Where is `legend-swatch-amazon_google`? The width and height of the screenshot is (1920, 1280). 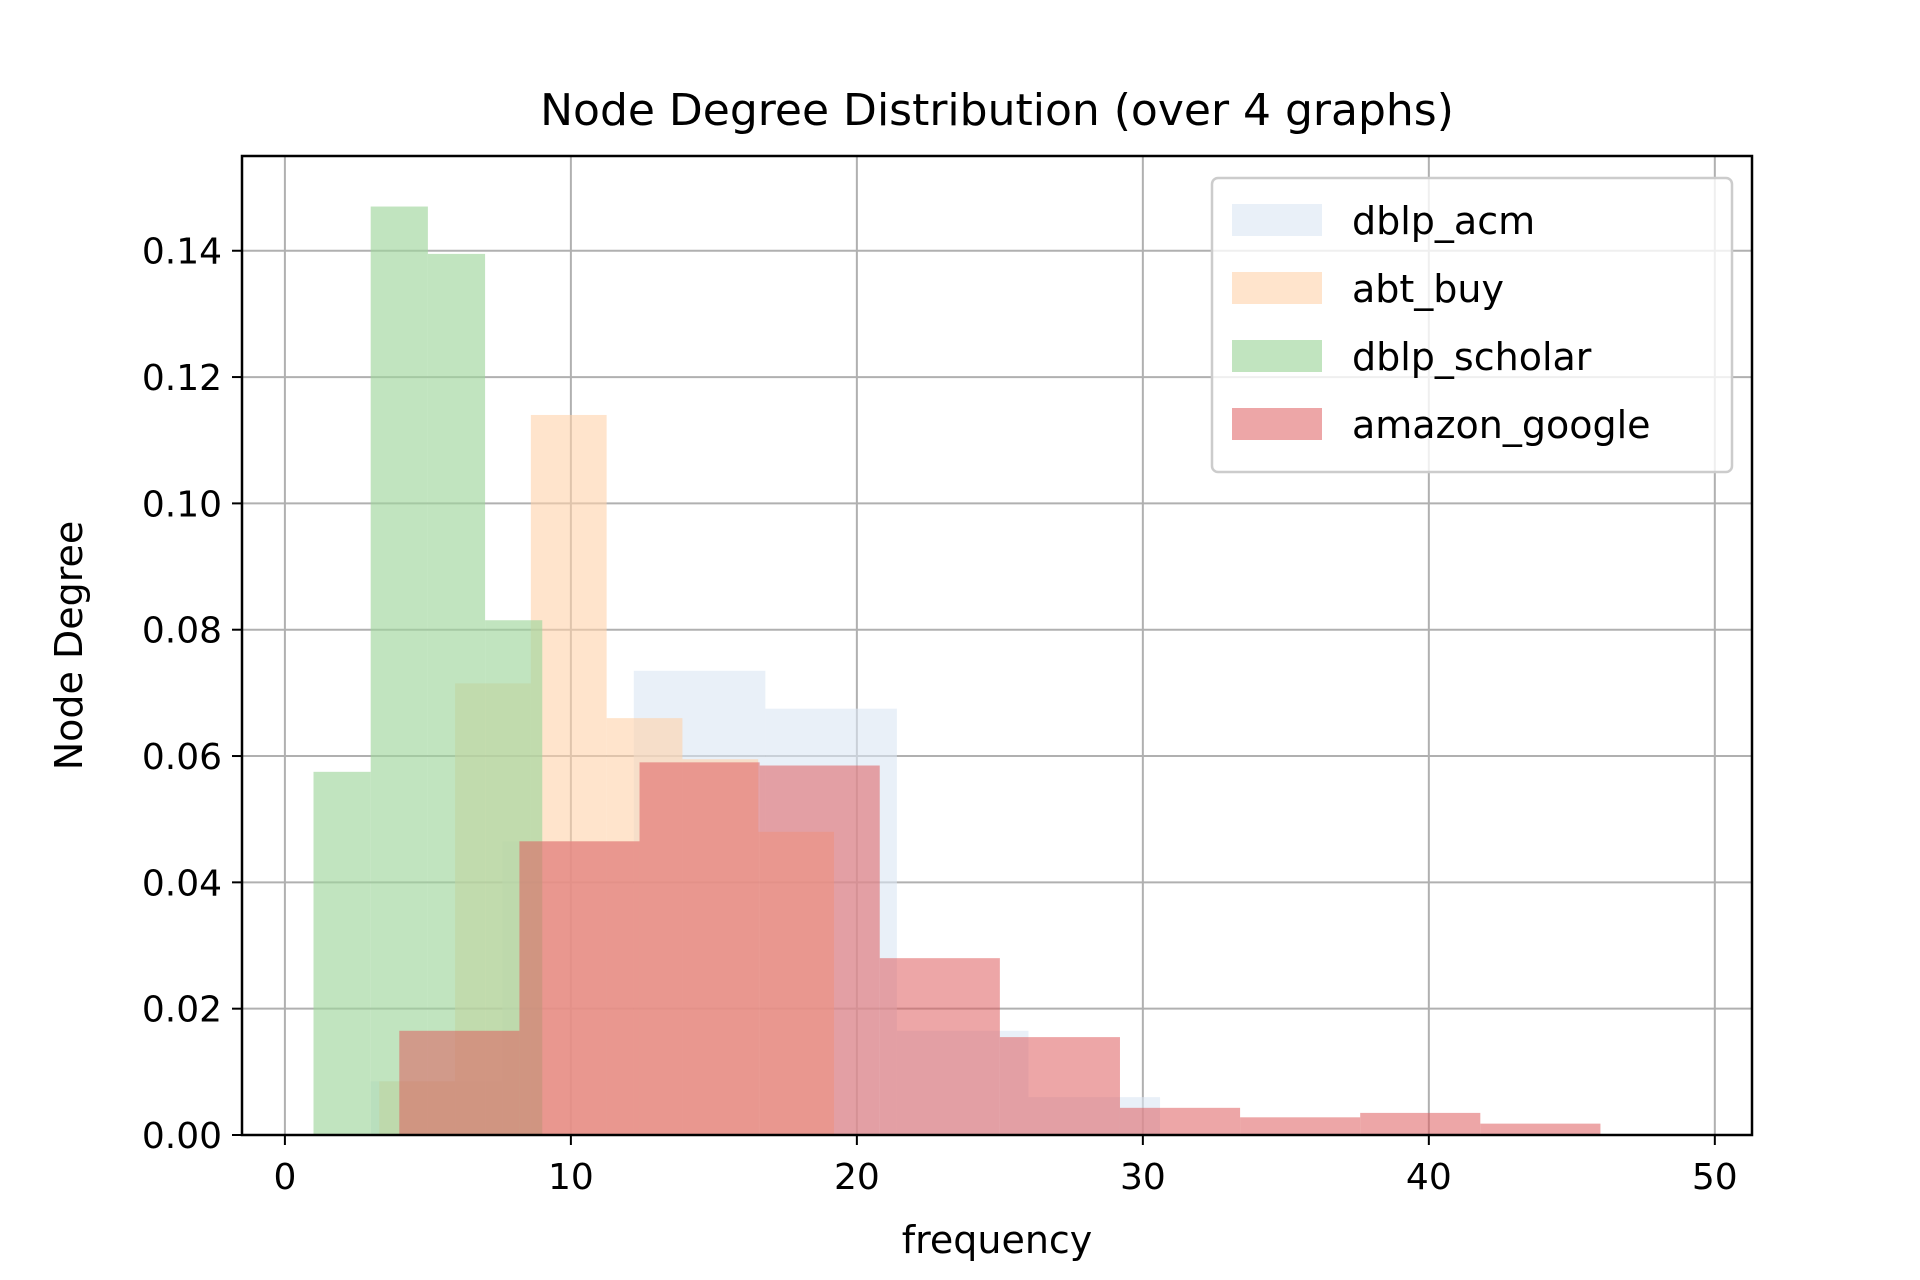 legend-swatch-amazon_google is located at coordinates (1277, 424).